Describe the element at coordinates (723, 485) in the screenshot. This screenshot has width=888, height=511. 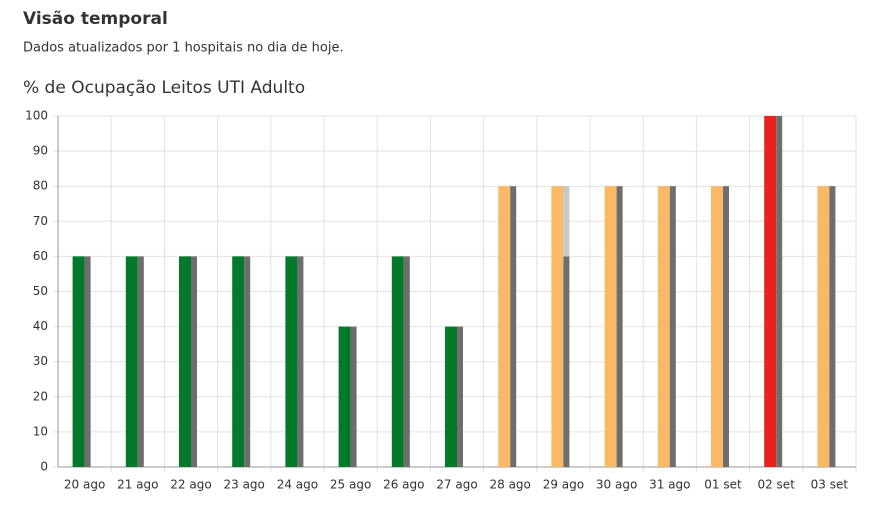
I see `x-tick-label: 01 set` at that location.